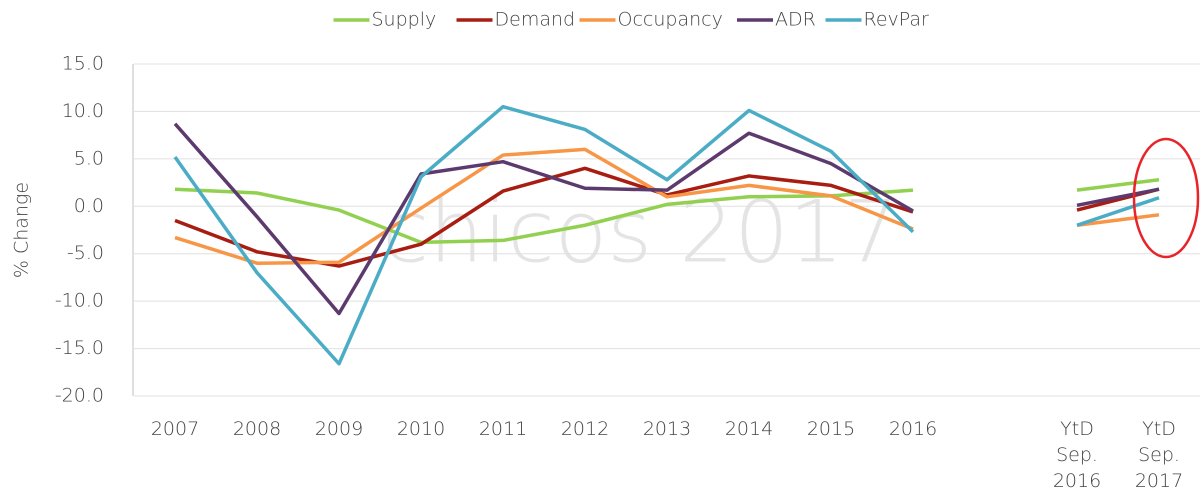 The image size is (1202, 498). Describe the element at coordinates (421, 429) in the screenshot. I see `x-tick-label: 2010` at that location.